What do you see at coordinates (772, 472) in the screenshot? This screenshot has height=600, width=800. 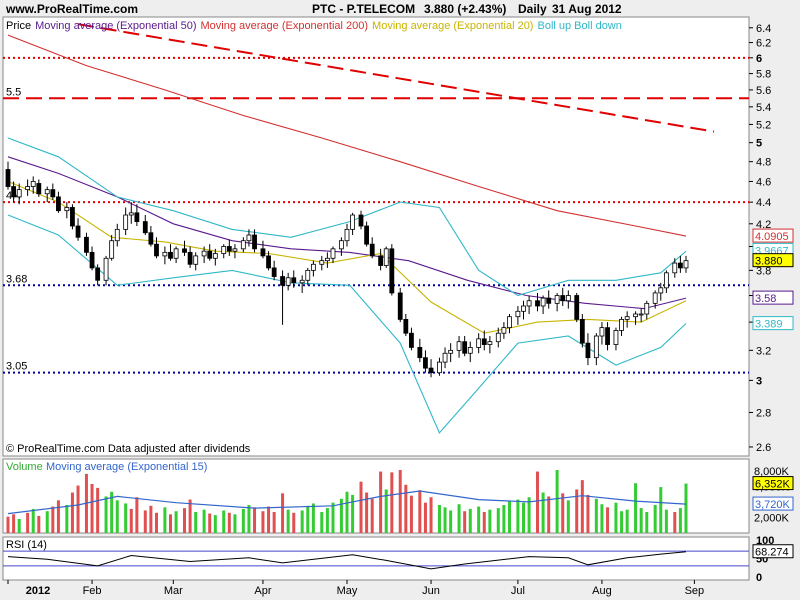 I see `volume-tick-label-0: 8,000K` at bounding box center [772, 472].